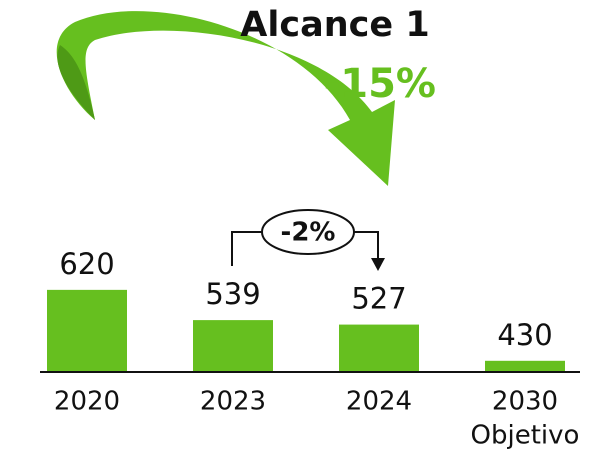 This screenshot has height=454, width=602. I want to click on chart-title: Alcance 1, so click(334, 25).